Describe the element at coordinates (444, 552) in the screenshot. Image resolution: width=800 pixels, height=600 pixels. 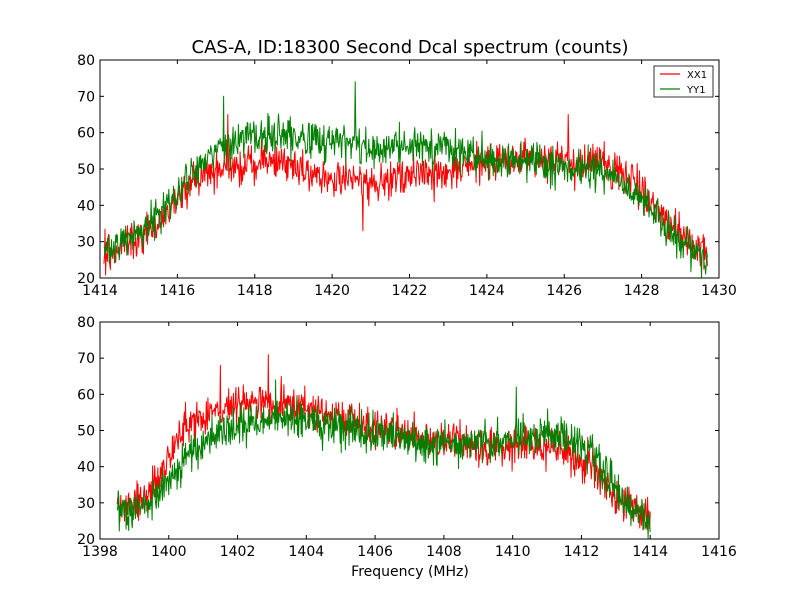
I see `x-tick-label: 1408` at that location.